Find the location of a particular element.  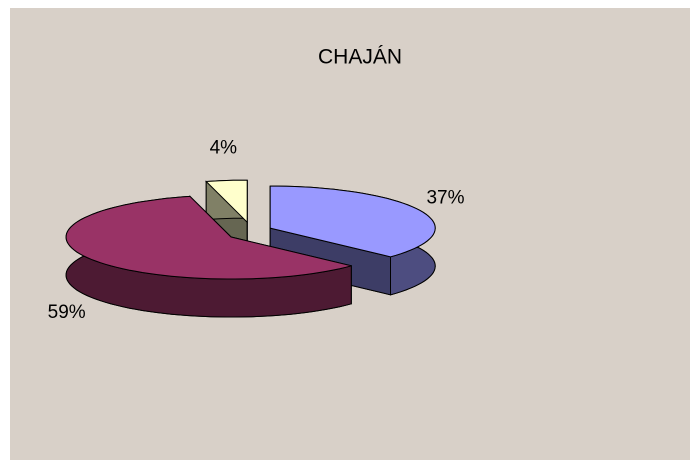

data-label: 37% is located at coordinates (445, 198).